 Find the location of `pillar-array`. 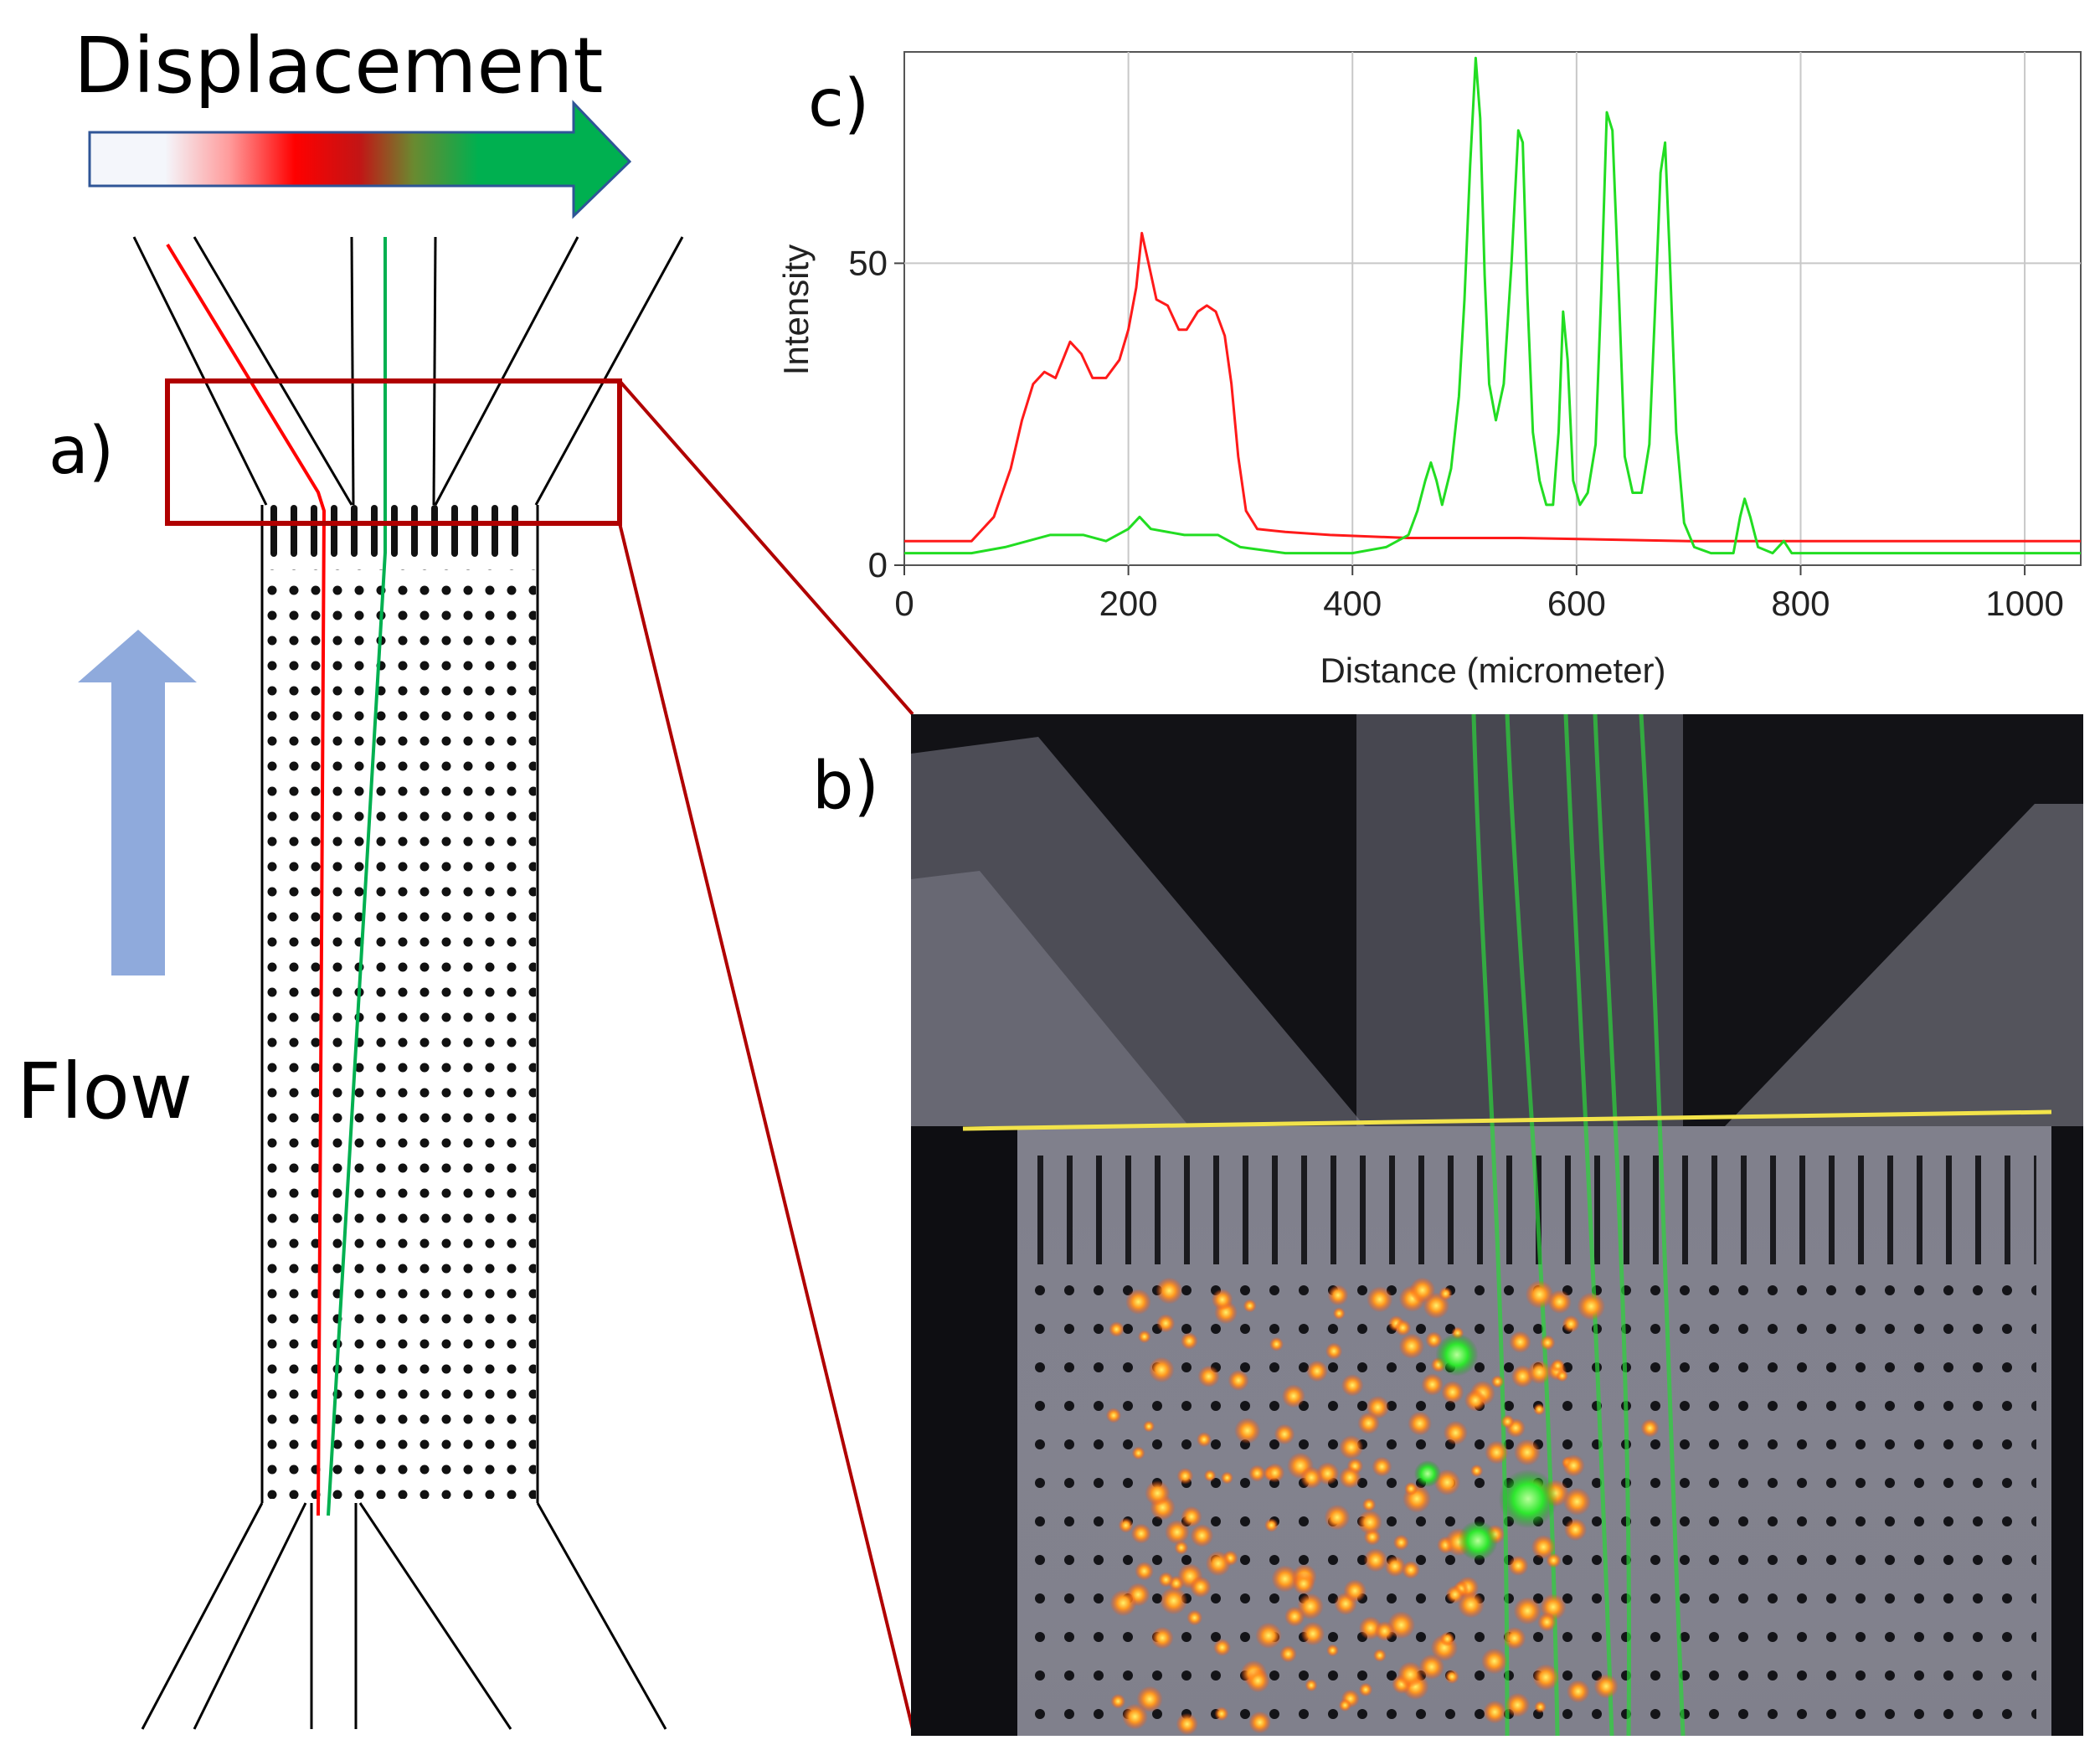

pillar-array is located at coordinates (401, 1034).